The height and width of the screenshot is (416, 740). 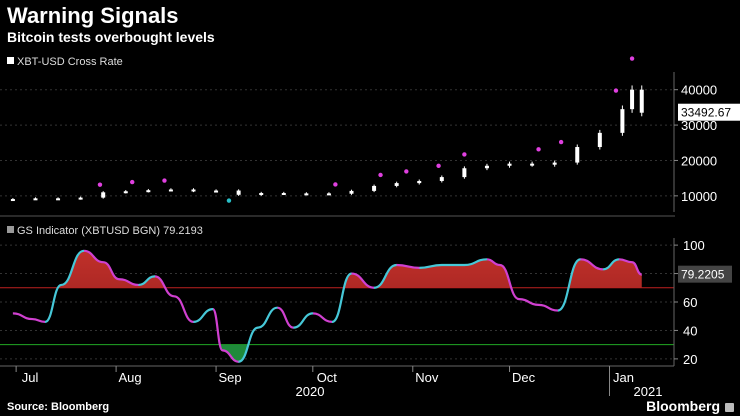 What do you see at coordinates (427, 377) in the screenshot?
I see `x-tick-label: Nov` at bounding box center [427, 377].